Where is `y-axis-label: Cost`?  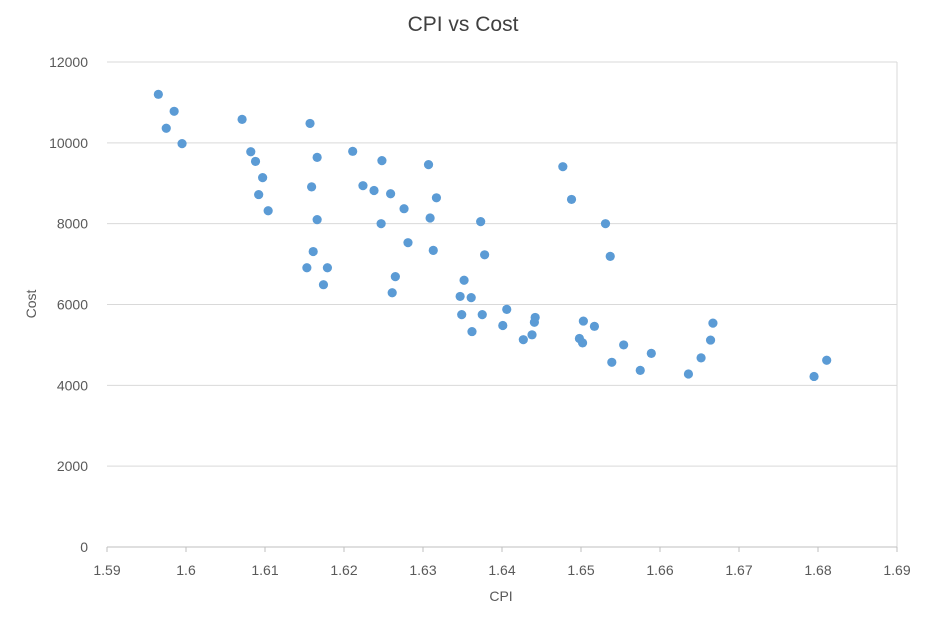
y-axis-label: Cost is located at coordinates (31, 304).